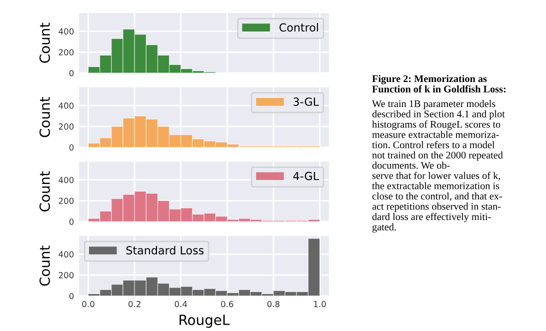 The width and height of the screenshot is (546, 331). I want to click on x-tick-label: 0.2, so click(134, 304).